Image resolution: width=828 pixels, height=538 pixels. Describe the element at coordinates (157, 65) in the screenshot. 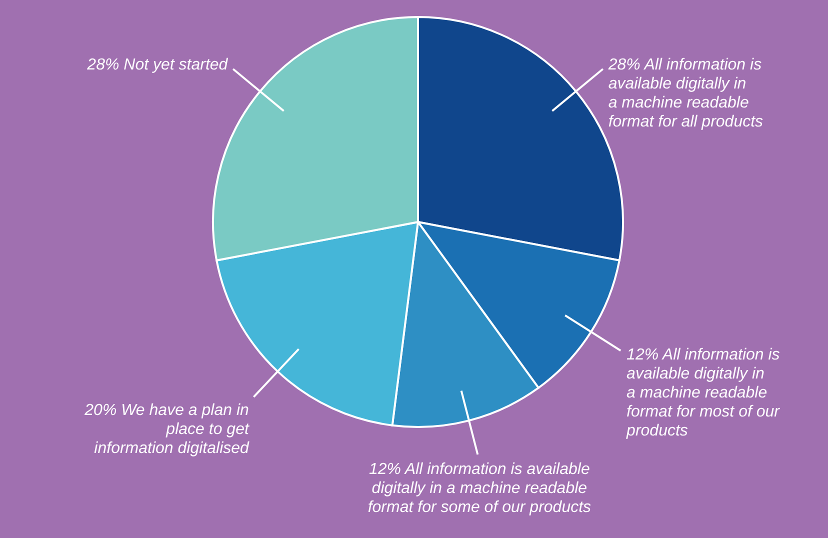

I see `slice-label: 28% Not yet started` at that location.